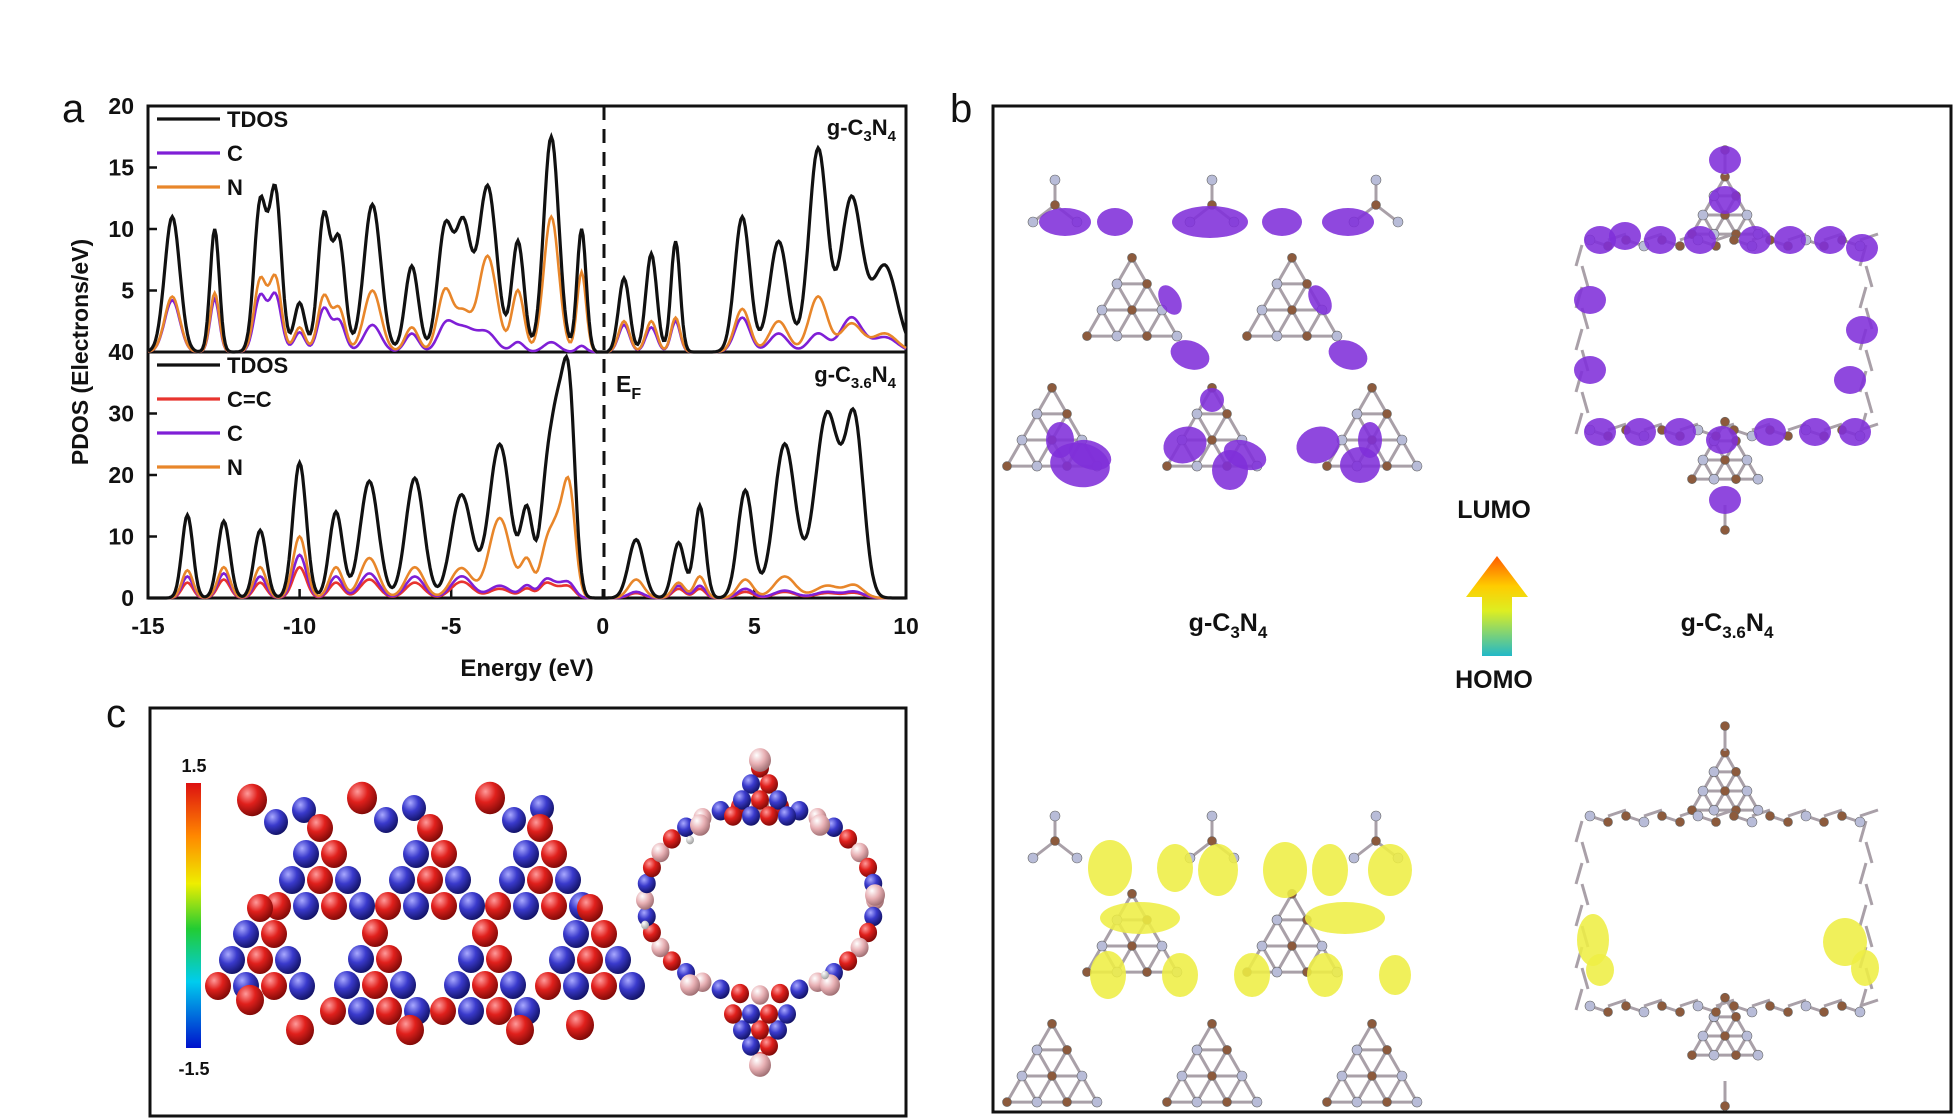 The width and height of the screenshot is (1954, 1118). What do you see at coordinates (127, 291) in the screenshot?
I see `y-tick-label: 5` at bounding box center [127, 291].